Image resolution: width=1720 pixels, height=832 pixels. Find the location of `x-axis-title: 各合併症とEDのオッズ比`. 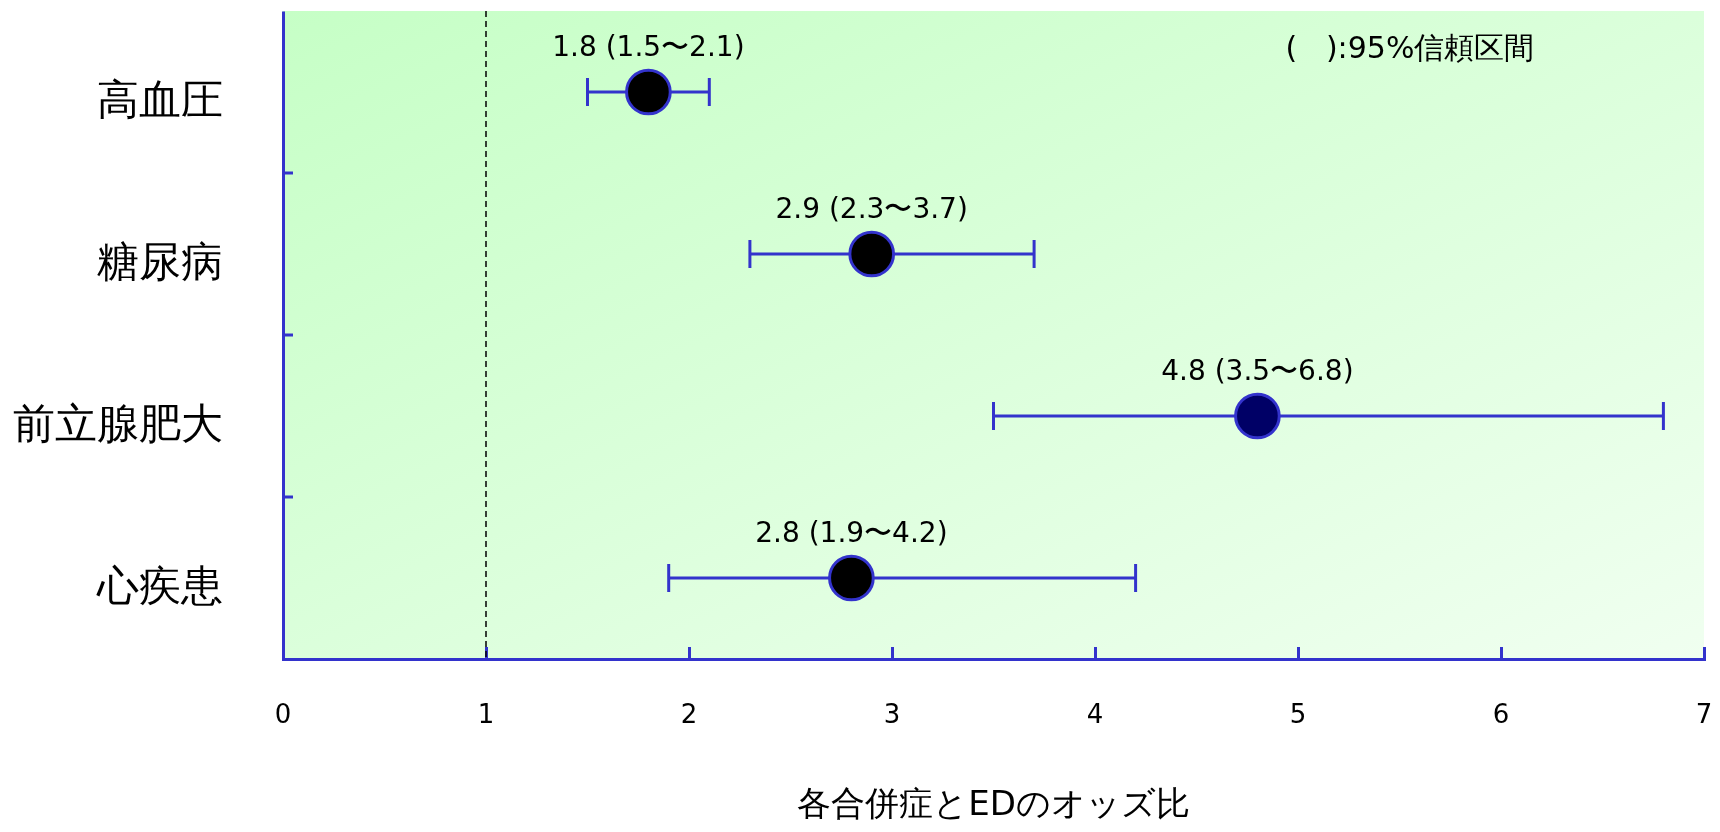

x-axis-title: 各合併症とEDのオッズ比 is located at coordinates (993, 803).